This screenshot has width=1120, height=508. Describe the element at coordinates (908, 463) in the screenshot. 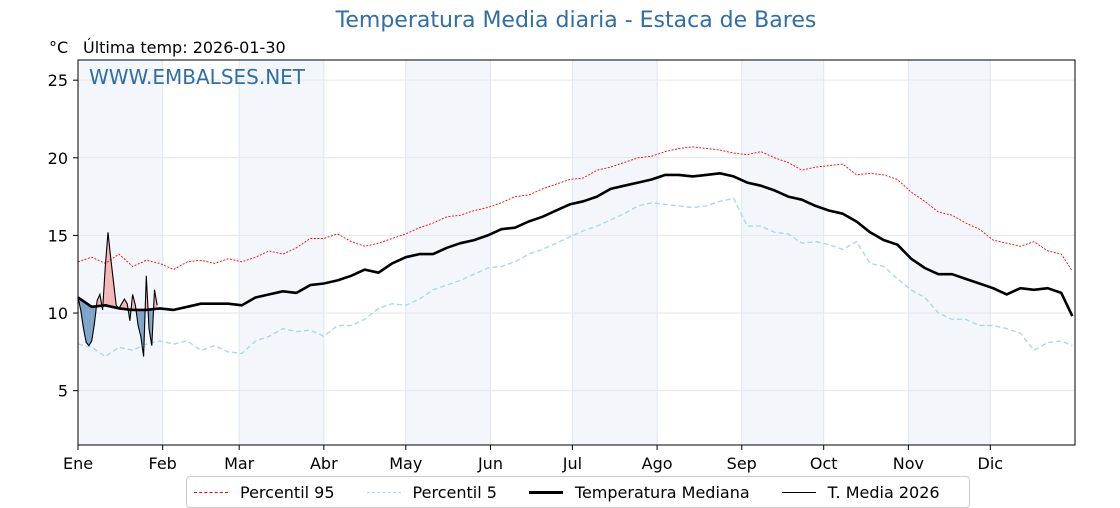

I see `x-tick-label-nov: Nov` at that location.